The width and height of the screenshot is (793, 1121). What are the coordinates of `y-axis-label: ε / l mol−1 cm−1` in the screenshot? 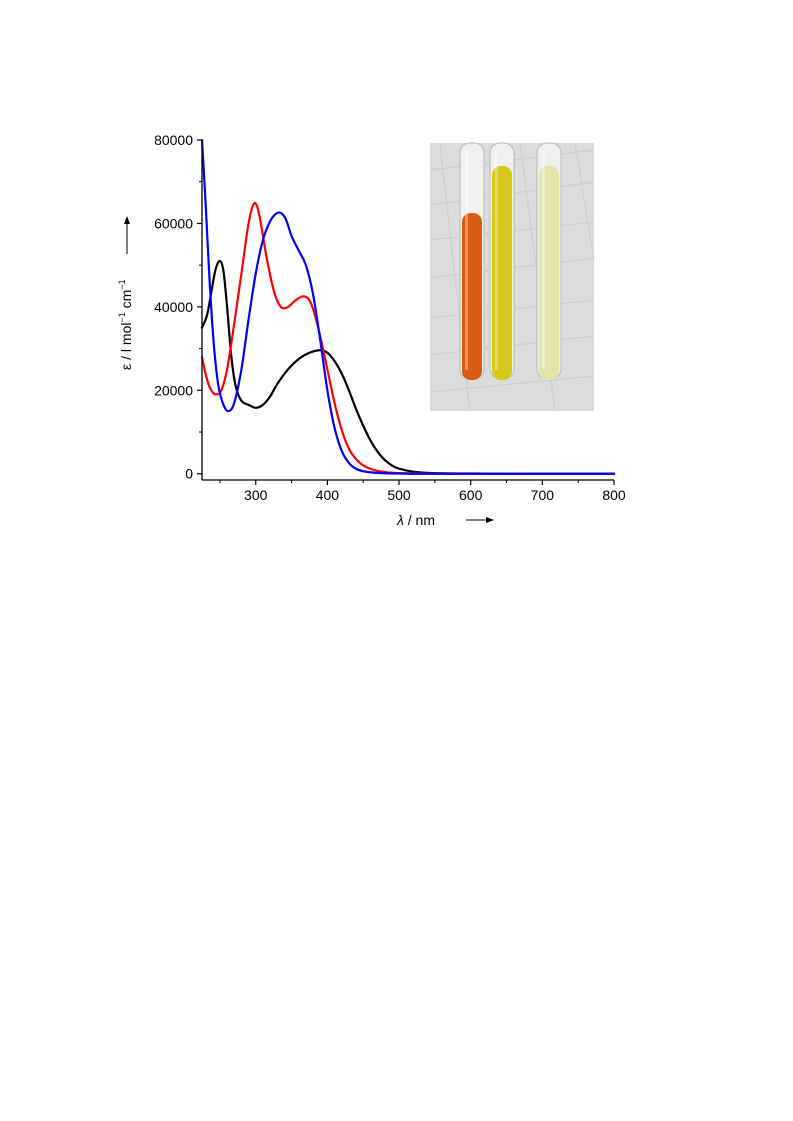 It's located at (125, 324).